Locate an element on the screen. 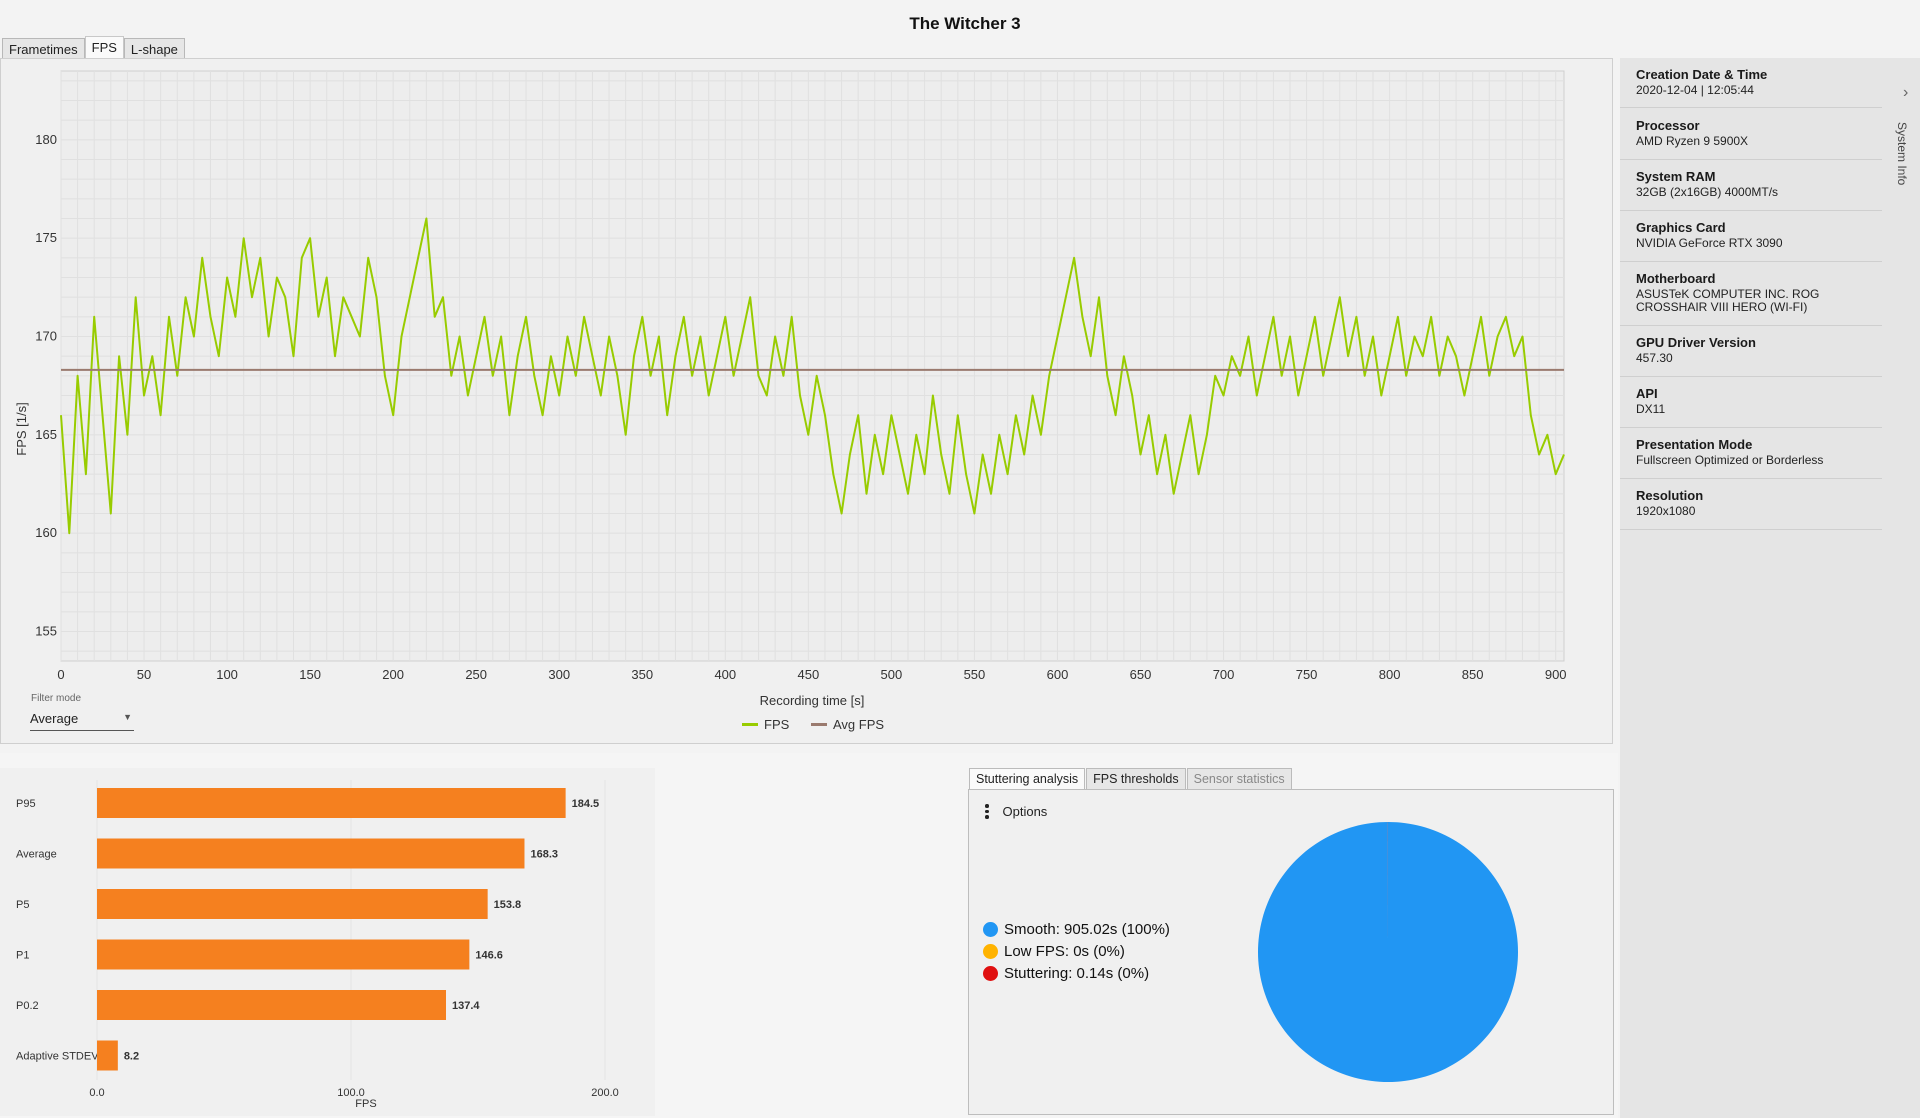 The height and width of the screenshot is (1118, 1920). info-value: NVIDIA GeForce RTX 3090 is located at coordinates (1709, 243).